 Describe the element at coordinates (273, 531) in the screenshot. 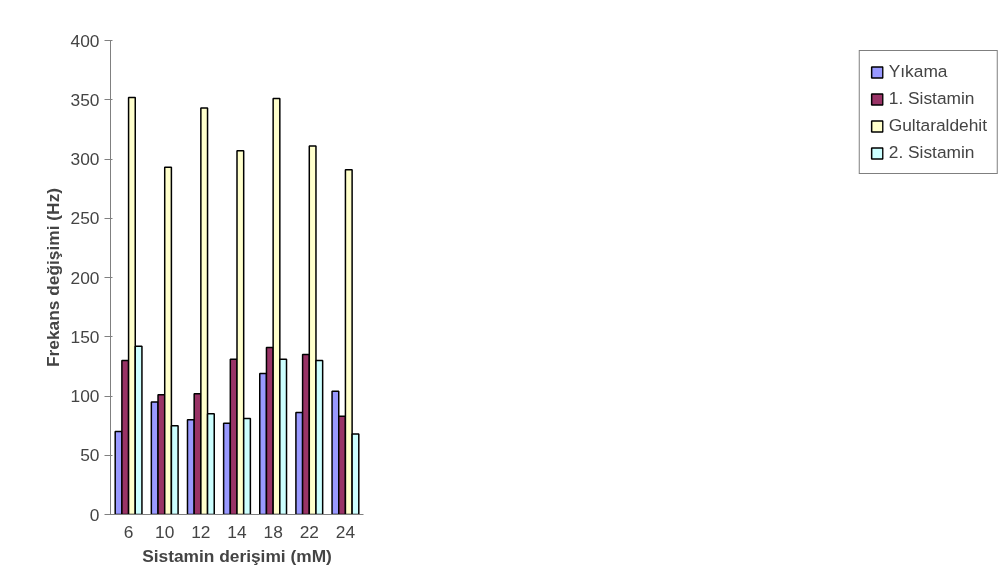

I see `x-tick-label: 18` at that location.